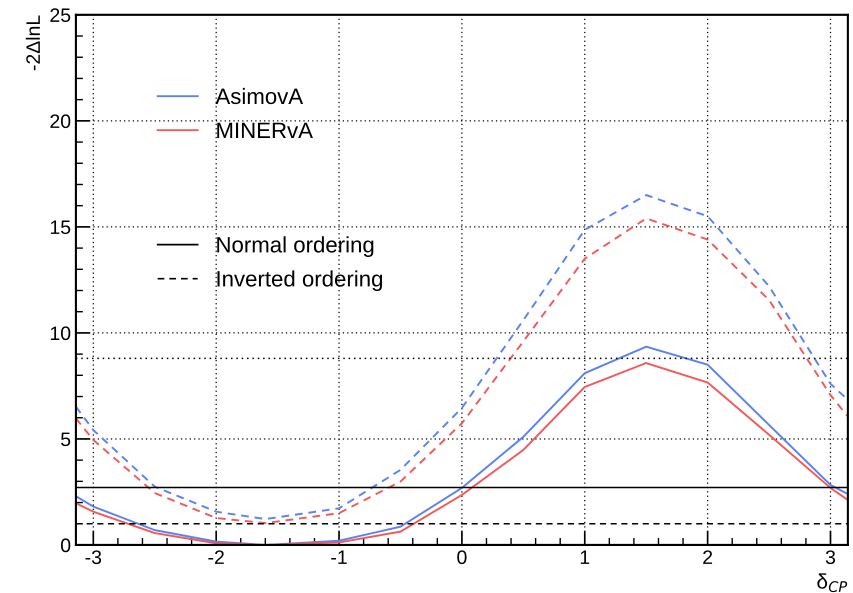  What do you see at coordinates (60, 333) in the screenshot?
I see `y-tick-label: 10` at bounding box center [60, 333].